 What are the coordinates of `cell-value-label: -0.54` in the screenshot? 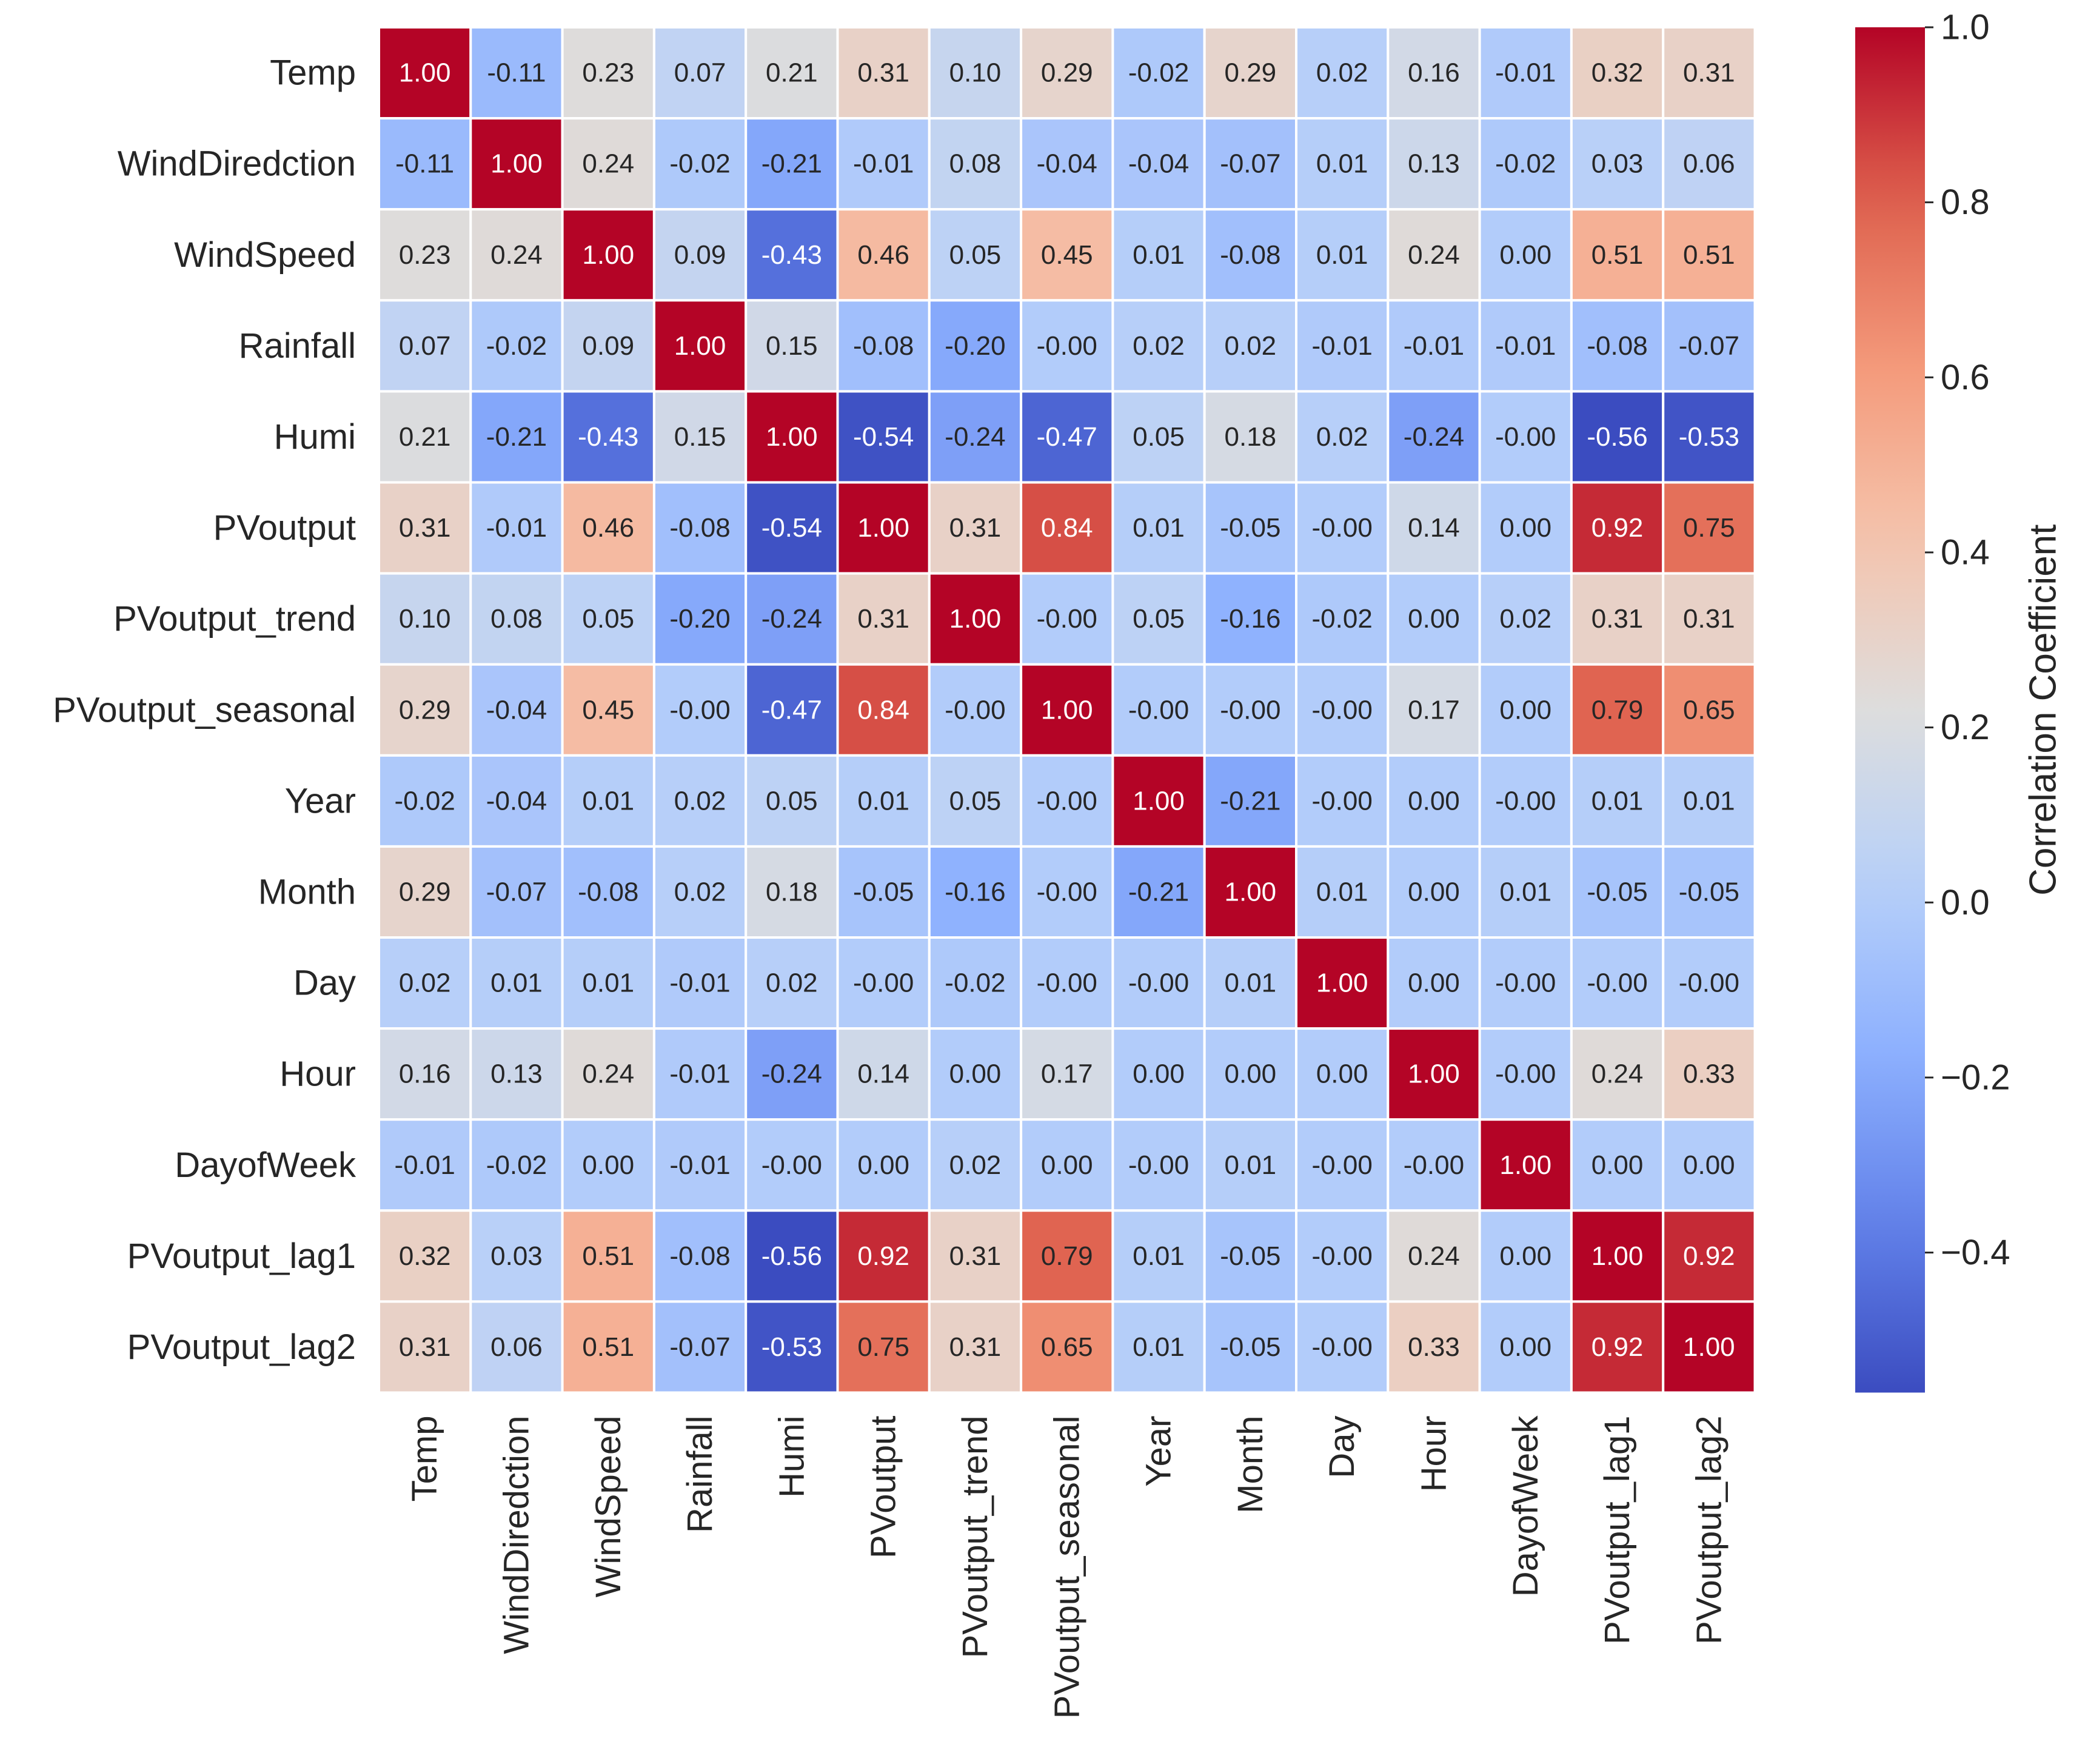 It's located at (791, 528).